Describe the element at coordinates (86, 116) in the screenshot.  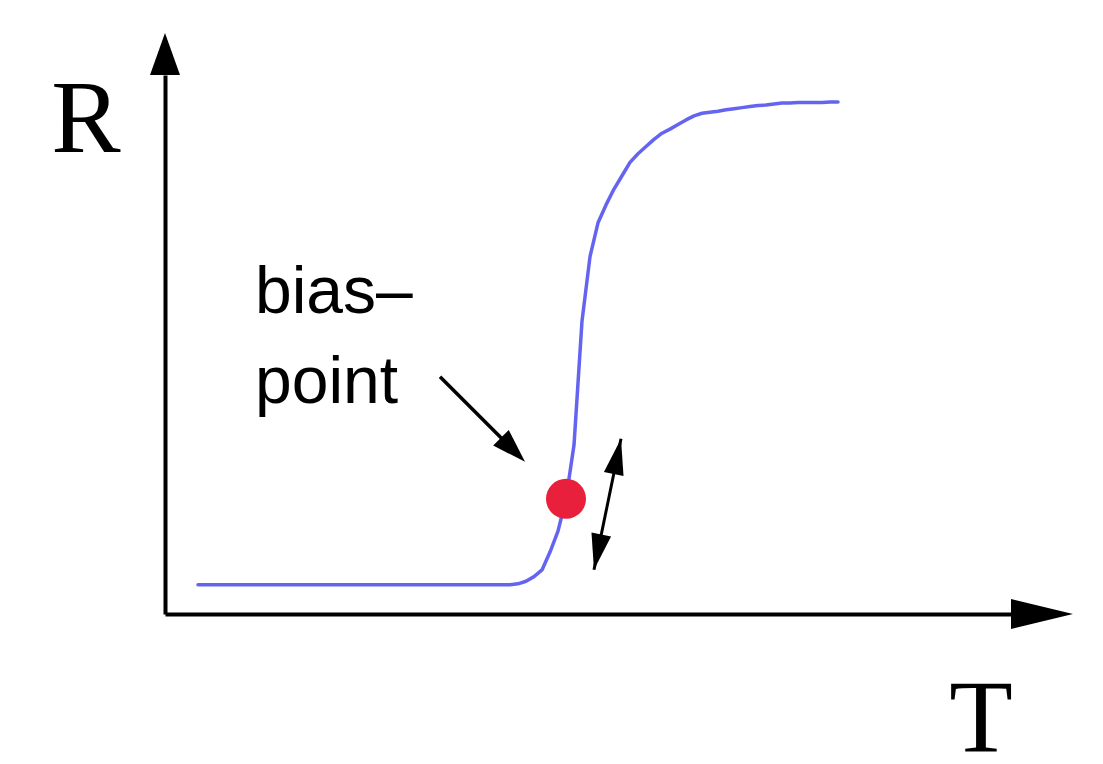
I see `y-axis-title: R` at that location.